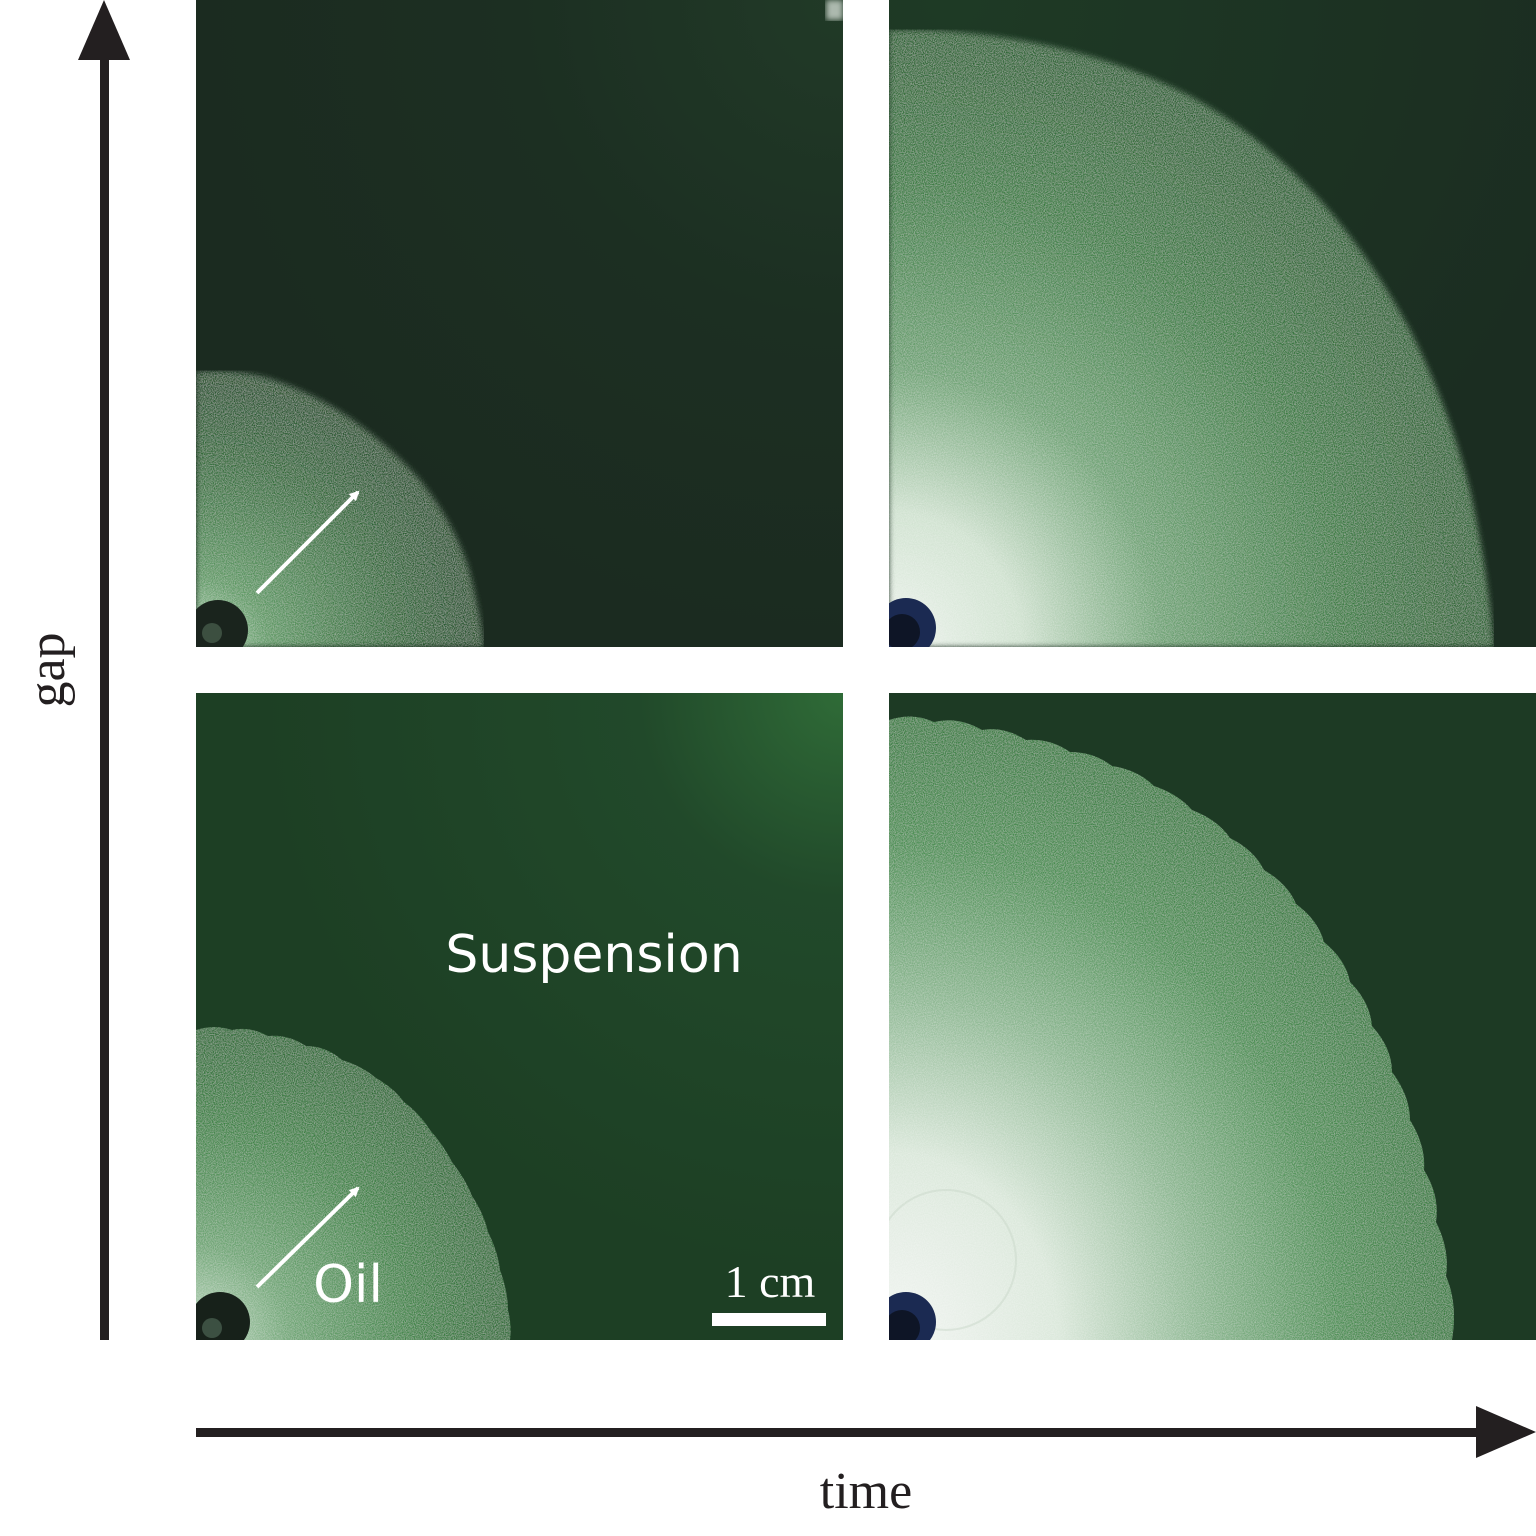  Describe the element at coordinates (953, 1260) in the screenshot. I see `faint-ring` at that location.